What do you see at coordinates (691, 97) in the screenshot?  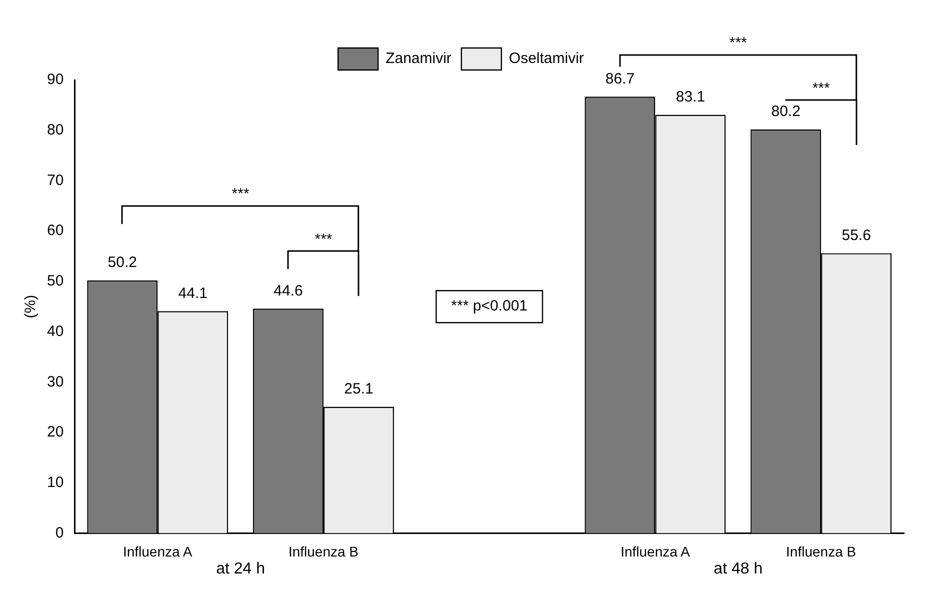 I see `data-label: 83.1` at bounding box center [691, 97].